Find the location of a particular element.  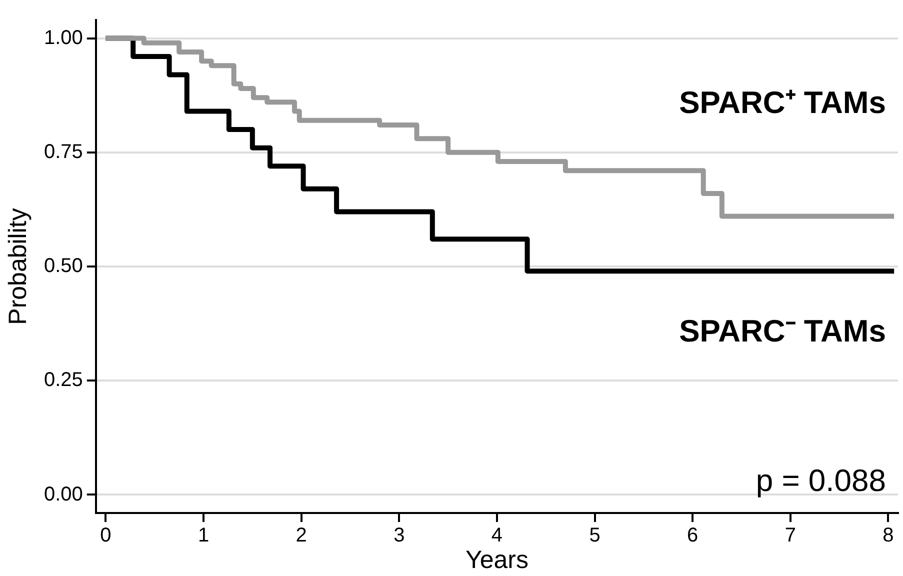

x-tick-label: 1 is located at coordinates (204, 535).